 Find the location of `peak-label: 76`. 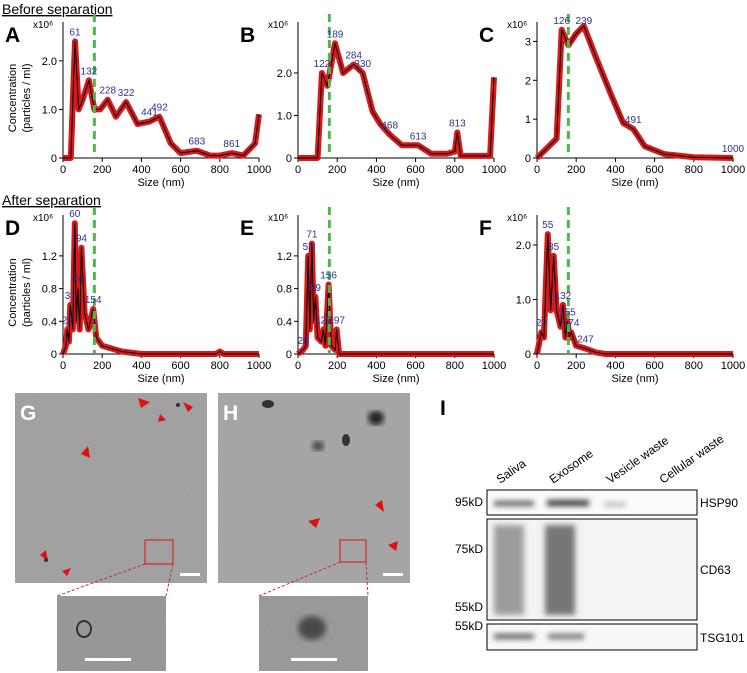

peak-label: 76 is located at coordinates (78, 280).